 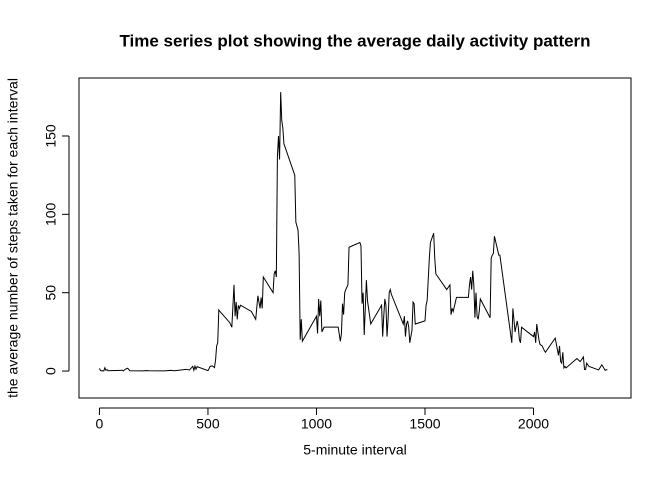 What do you see at coordinates (51, 371) in the screenshot?
I see `y-tick-label: 0` at bounding box center [51, 371].